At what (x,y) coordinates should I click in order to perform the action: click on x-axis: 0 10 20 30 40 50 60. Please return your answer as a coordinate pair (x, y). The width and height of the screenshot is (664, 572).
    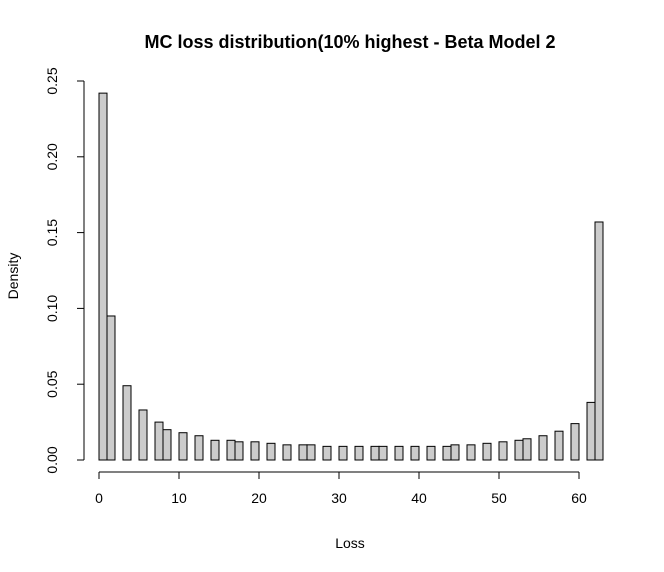
    Looking at the image, I should click on (341, 488).